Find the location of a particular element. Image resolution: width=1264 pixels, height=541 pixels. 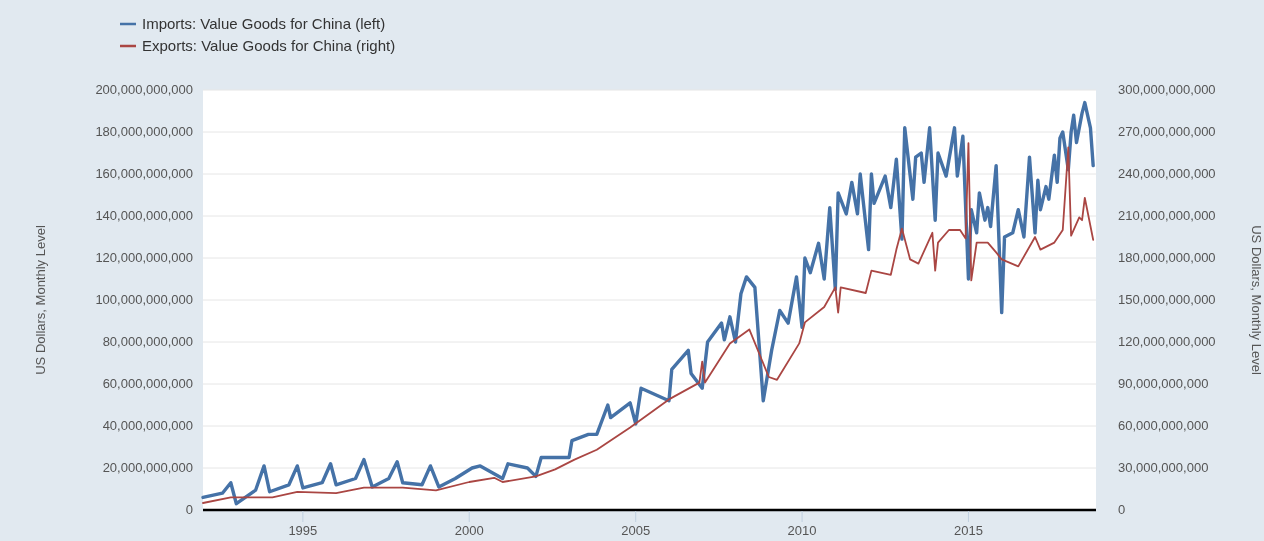

y2-tick-label: 150,000,000,000 is located at coordinates (1167, 299).